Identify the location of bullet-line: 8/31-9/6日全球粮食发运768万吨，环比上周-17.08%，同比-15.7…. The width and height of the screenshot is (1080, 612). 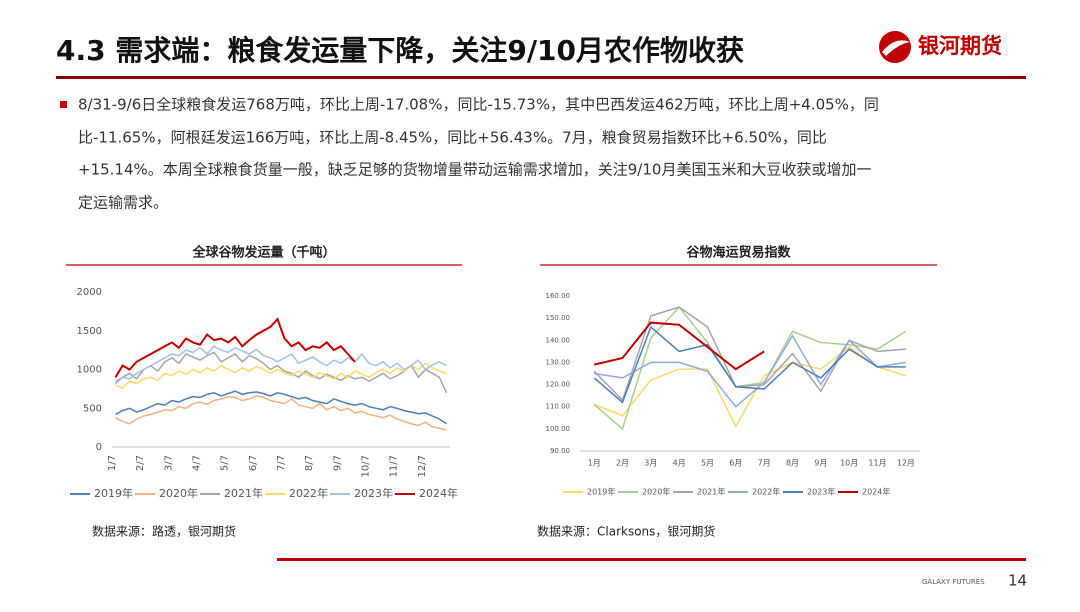
(478, 105).